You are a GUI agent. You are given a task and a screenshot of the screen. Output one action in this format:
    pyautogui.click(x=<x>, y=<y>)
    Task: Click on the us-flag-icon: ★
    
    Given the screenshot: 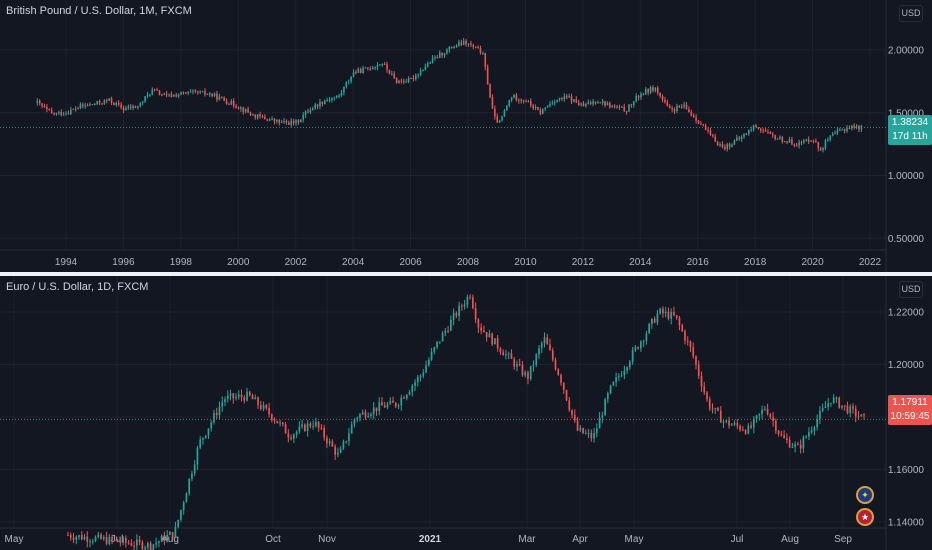 What is the action you would take?
    pyautogui.click(x=865, y=517)
    